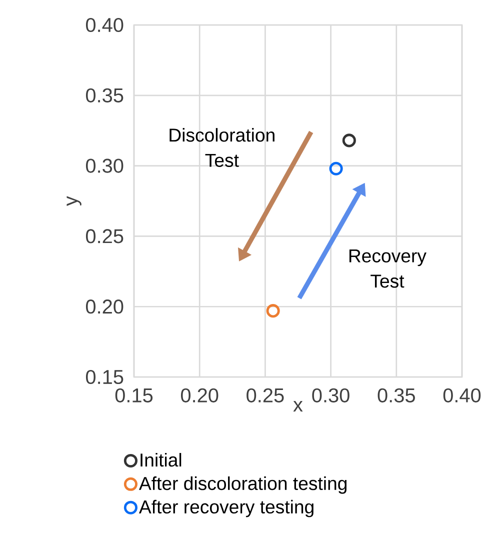  What do you see at coordinates (105, 165) in the screenshot?
I see `y-tick-label: 0.30` at bounding box center [105, 165].